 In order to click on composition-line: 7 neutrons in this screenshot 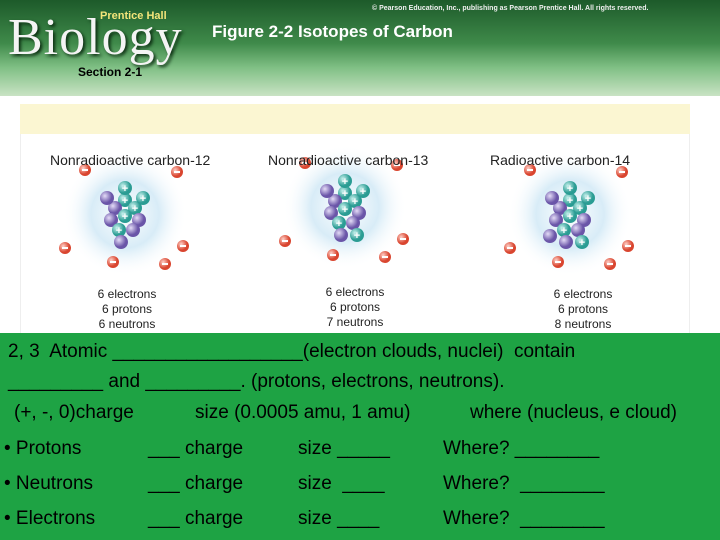, I will do `click(355, 322)`.